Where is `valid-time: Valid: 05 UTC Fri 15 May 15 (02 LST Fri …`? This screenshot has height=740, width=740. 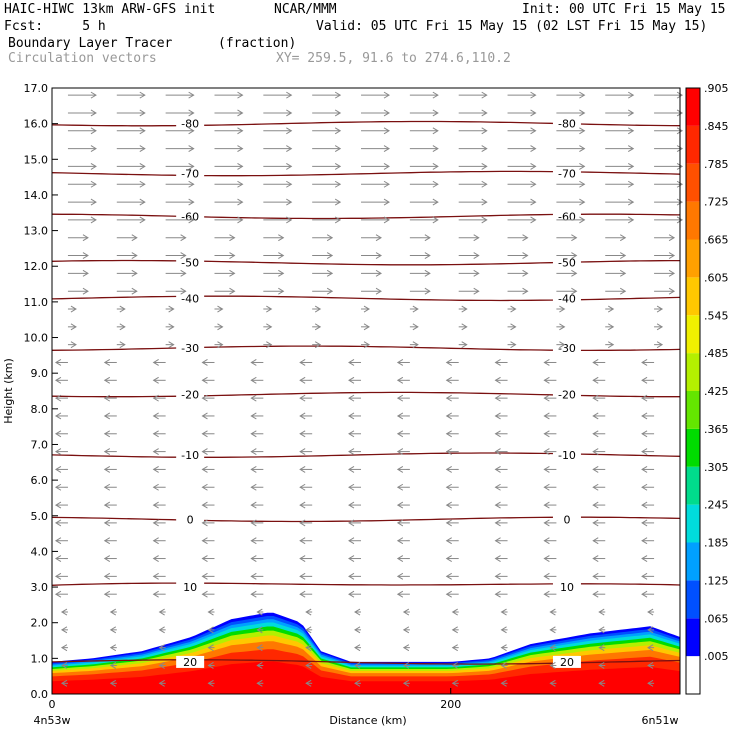
valid-time: Valid: 05 UTC Fri 15 May 15 (02 LST Fri … is located at coordinates (512, 26).